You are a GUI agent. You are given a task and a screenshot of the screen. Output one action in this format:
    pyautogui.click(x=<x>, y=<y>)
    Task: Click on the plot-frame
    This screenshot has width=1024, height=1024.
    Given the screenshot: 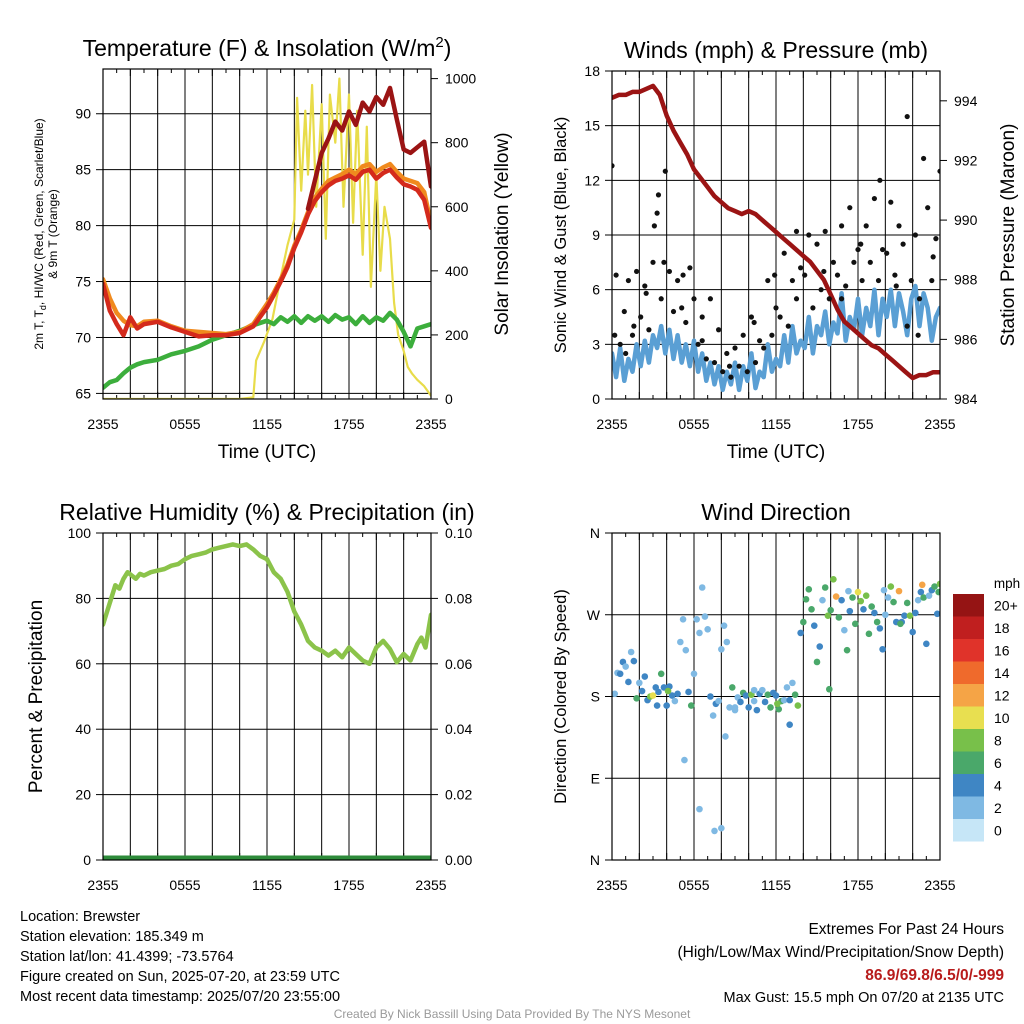 What is the action you would take?
    pyautogui.click(x=267, y=234)
    